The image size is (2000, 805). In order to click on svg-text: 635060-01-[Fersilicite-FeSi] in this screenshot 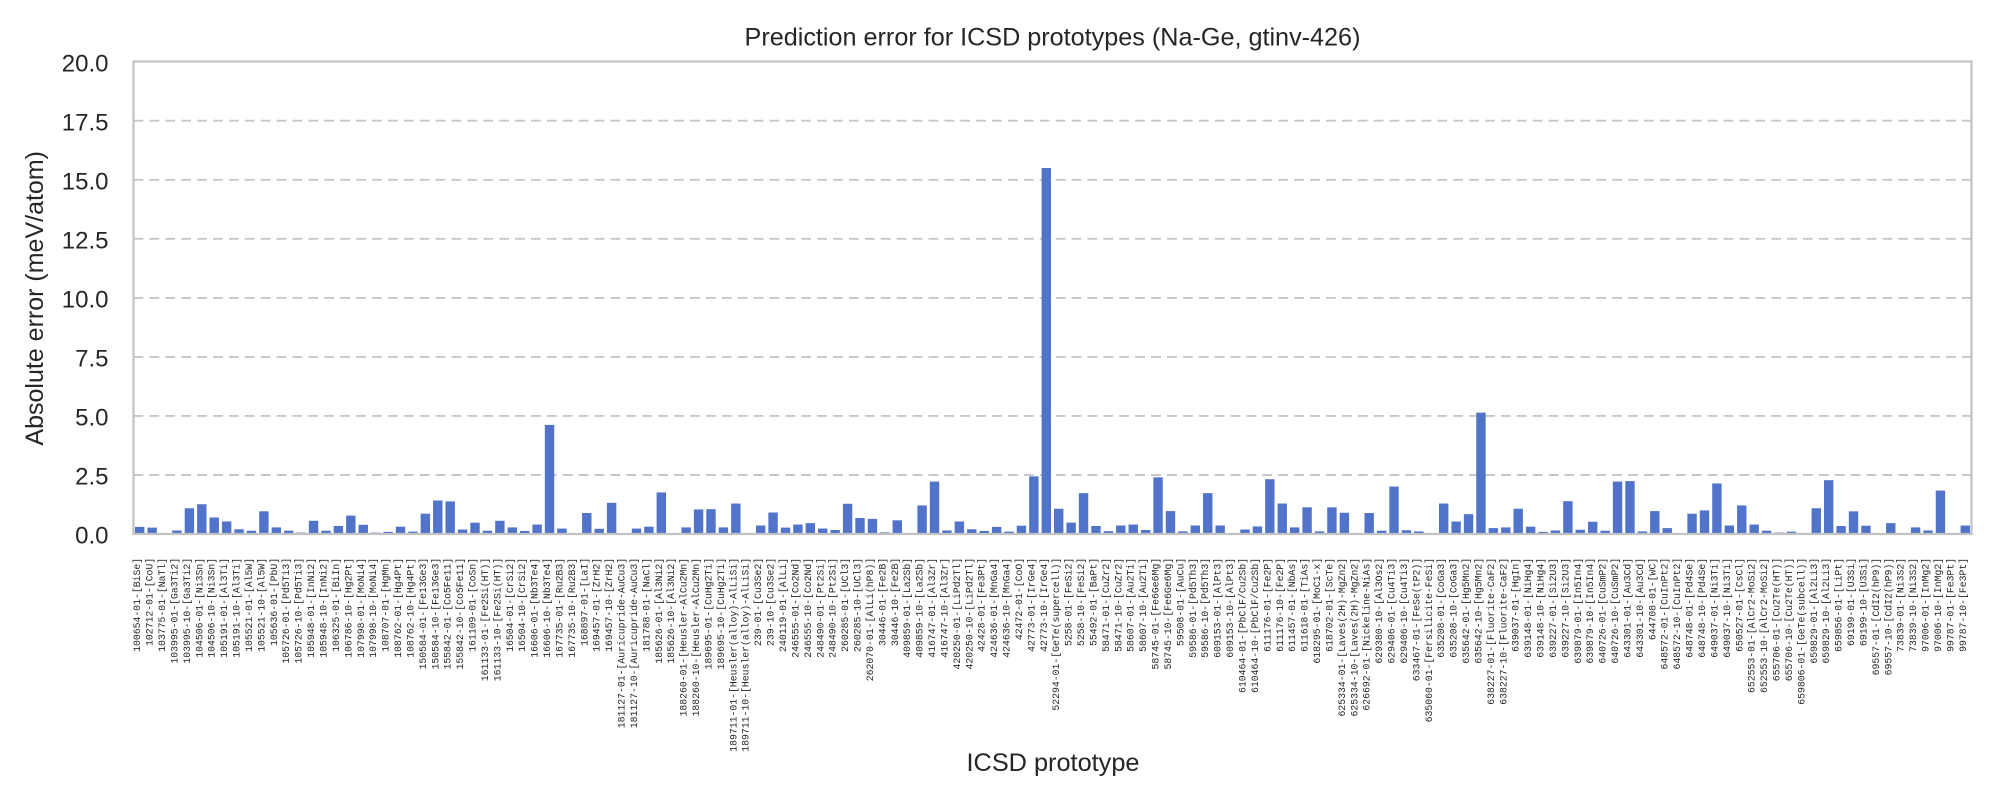, I will do `click(1429, 640)`.